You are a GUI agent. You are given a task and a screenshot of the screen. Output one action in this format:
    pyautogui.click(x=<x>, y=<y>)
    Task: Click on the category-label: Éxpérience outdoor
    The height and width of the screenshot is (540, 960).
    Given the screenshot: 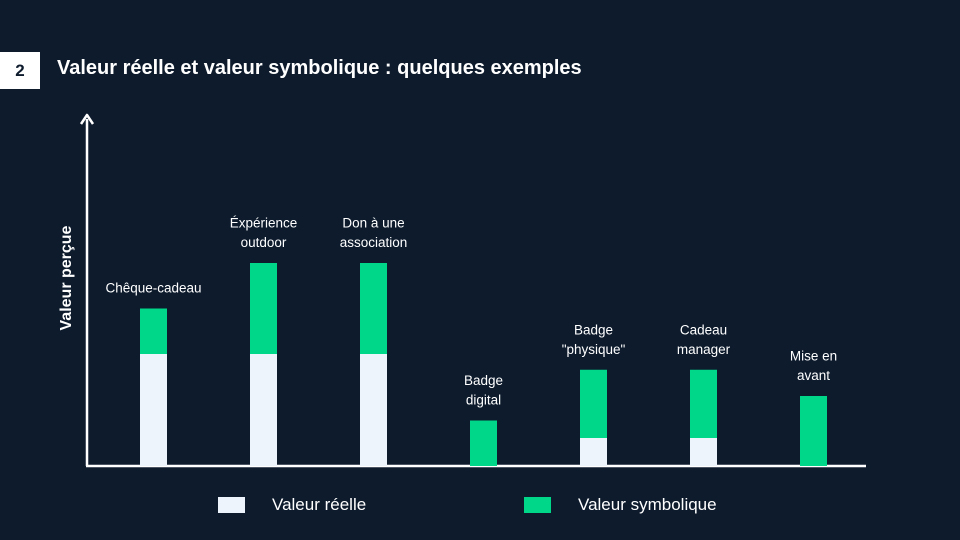 What is the action you would take?
    pyautogui.click(x=264, y=233)
    